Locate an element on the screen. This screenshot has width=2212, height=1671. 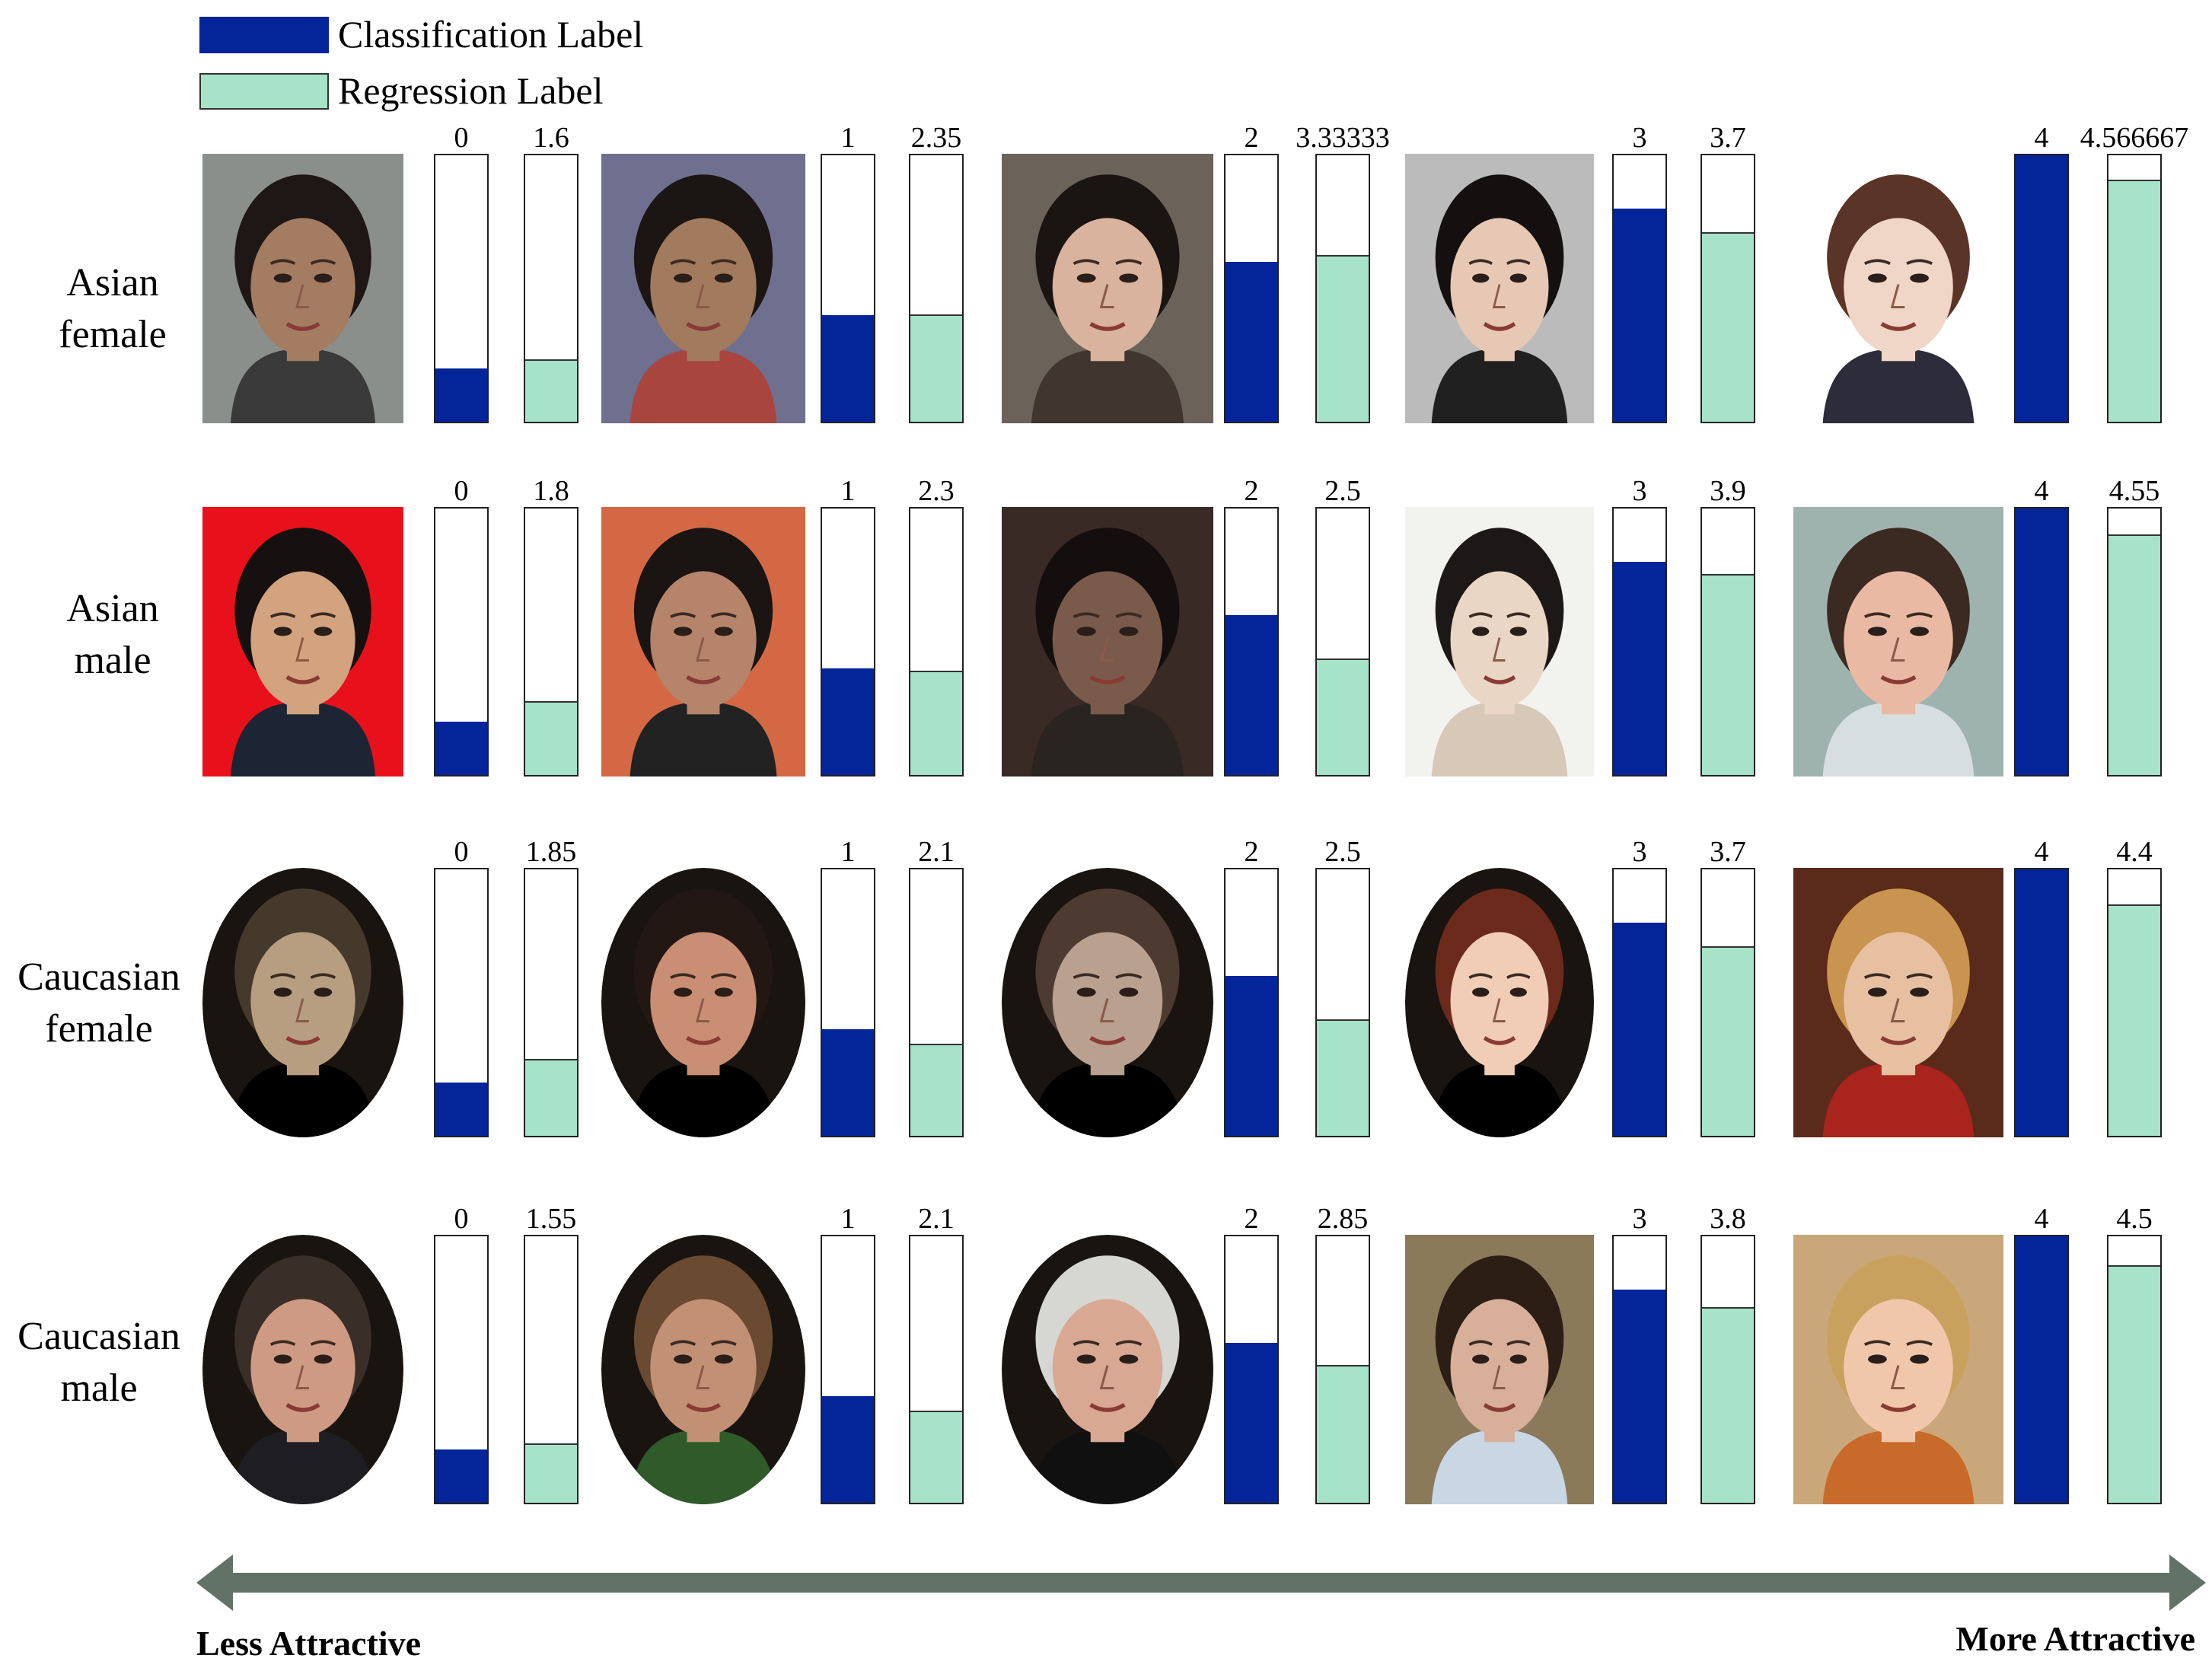
regression-value-label: 2.5 is located at coordinates (1342, 491).